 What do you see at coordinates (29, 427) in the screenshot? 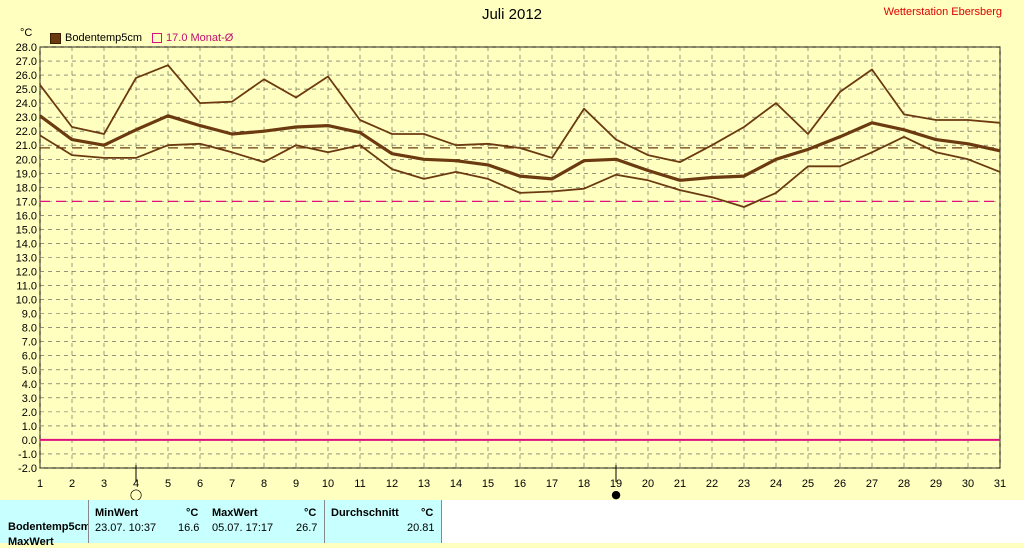
I see `y-tick-label: 1.0` at bounding box center [29, 427].